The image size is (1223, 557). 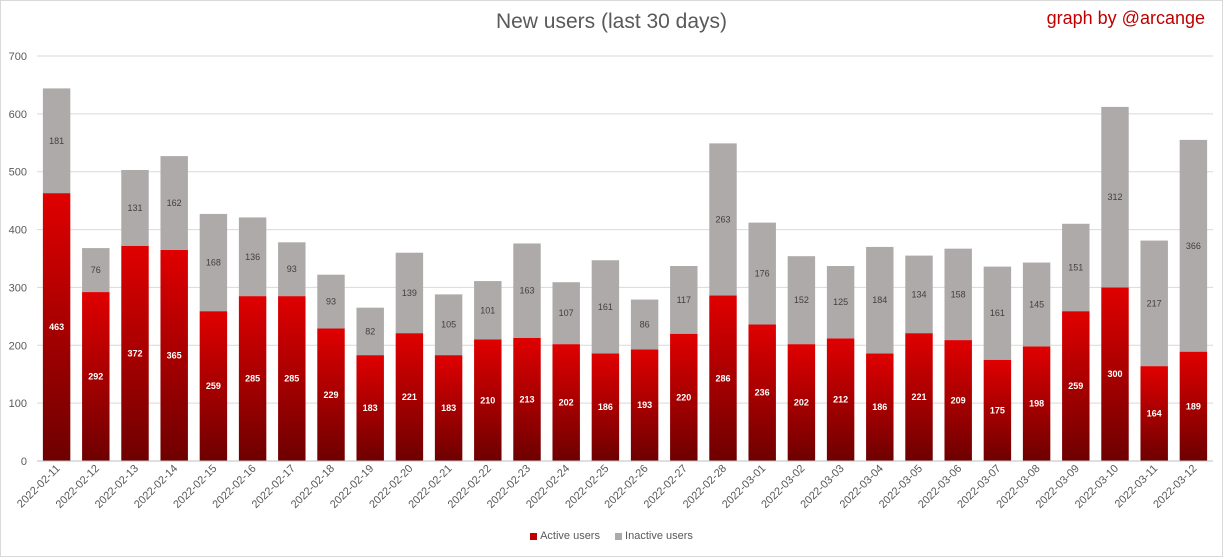 I want to click on data-label-active: 372, so click(x=134, y=353).